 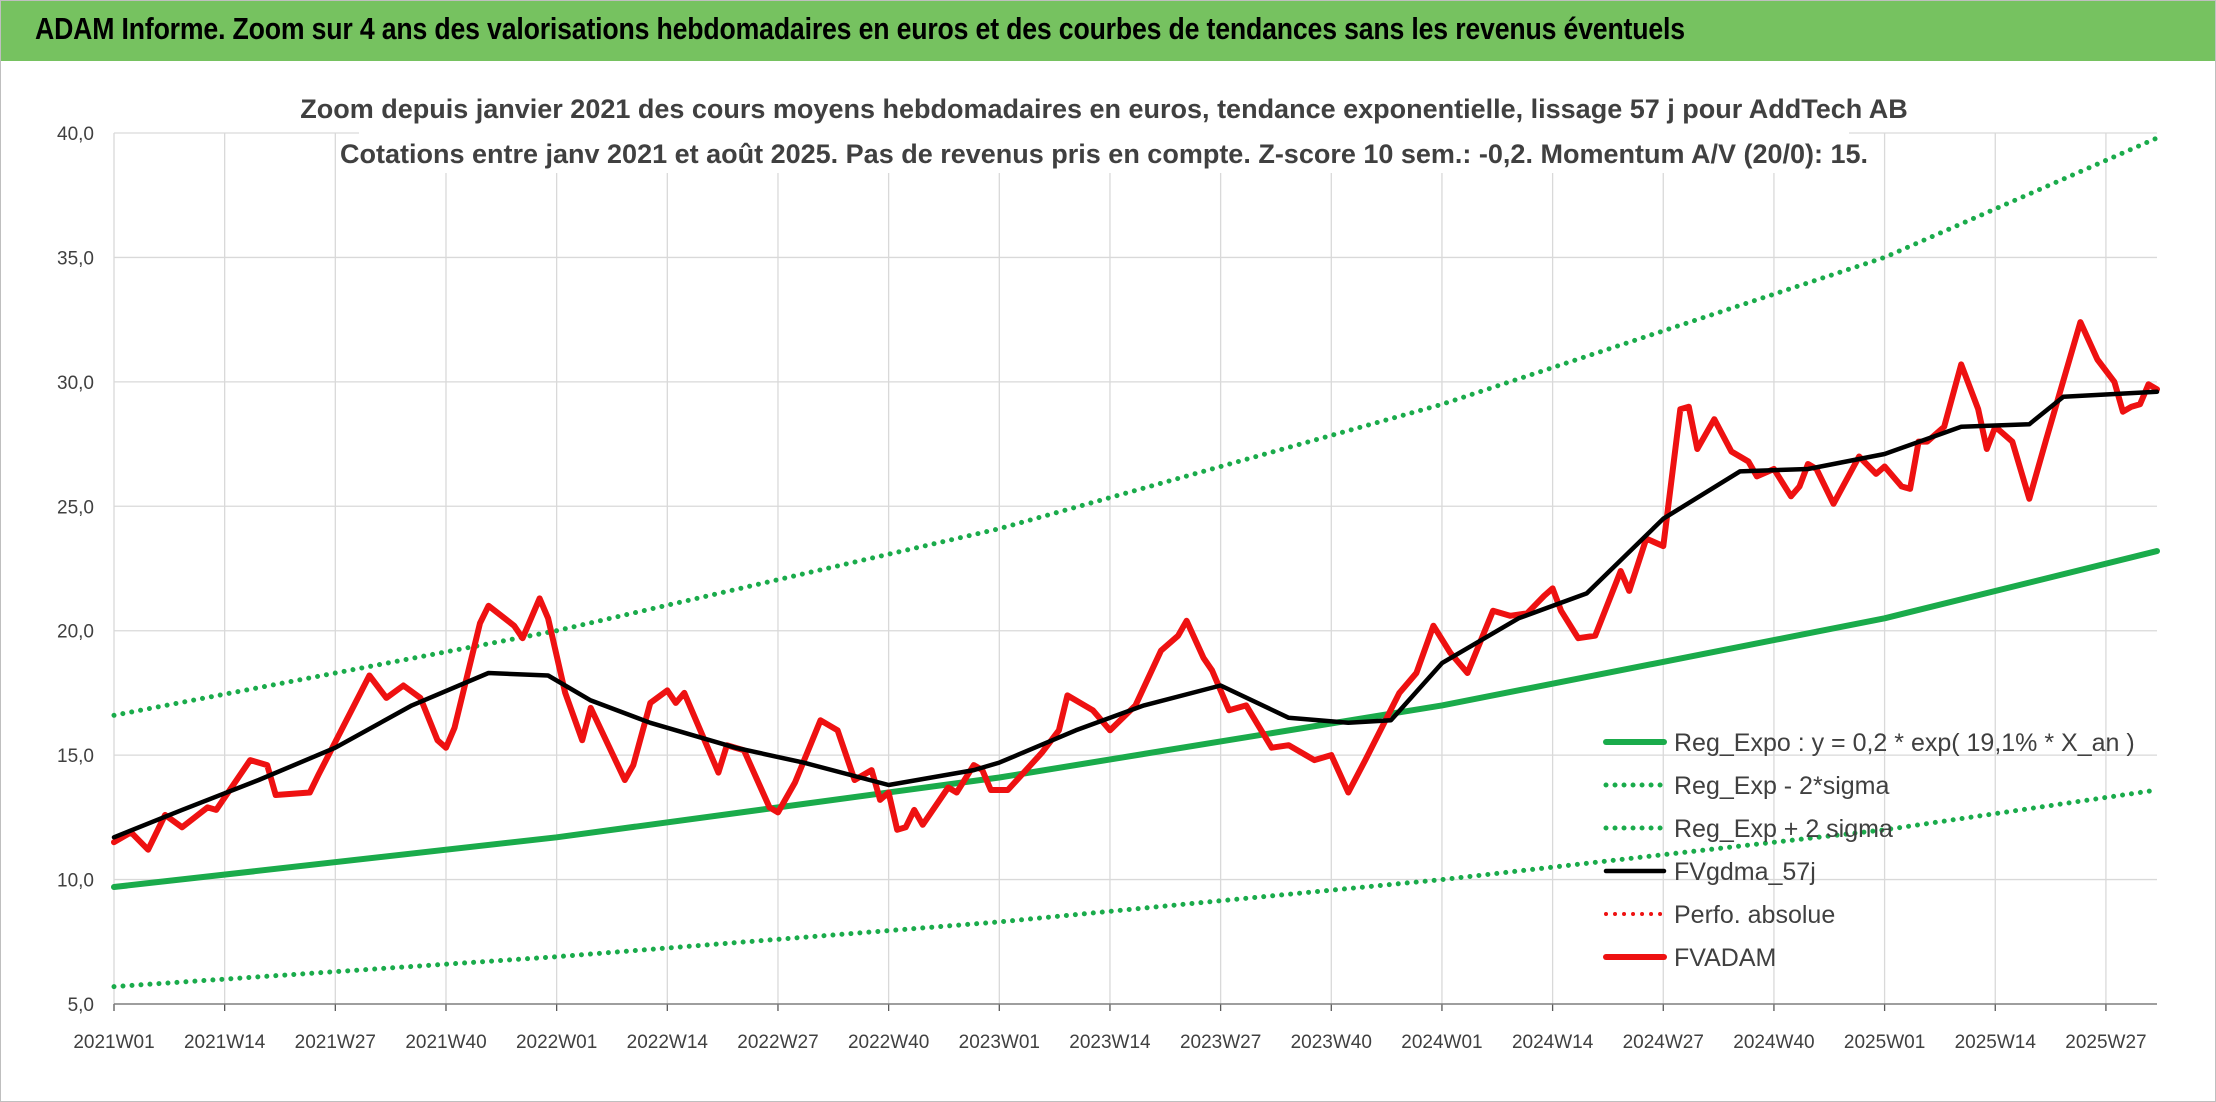 I want to click on y-tick-label: 20,0, so click(x=75, y=632).